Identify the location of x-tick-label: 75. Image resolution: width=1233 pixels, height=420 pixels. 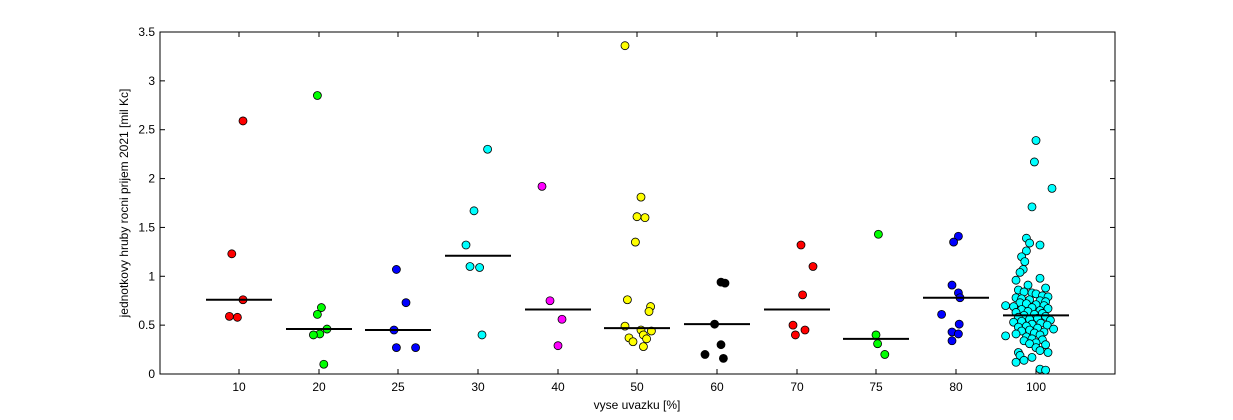
(876, 387).